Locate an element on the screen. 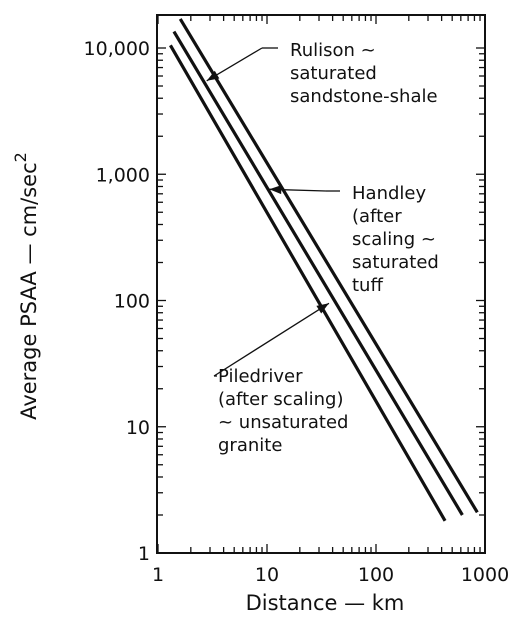 This screenshot has width=523, height=623. y-tick-label: 1,000 is located at coordinates (123, 175).